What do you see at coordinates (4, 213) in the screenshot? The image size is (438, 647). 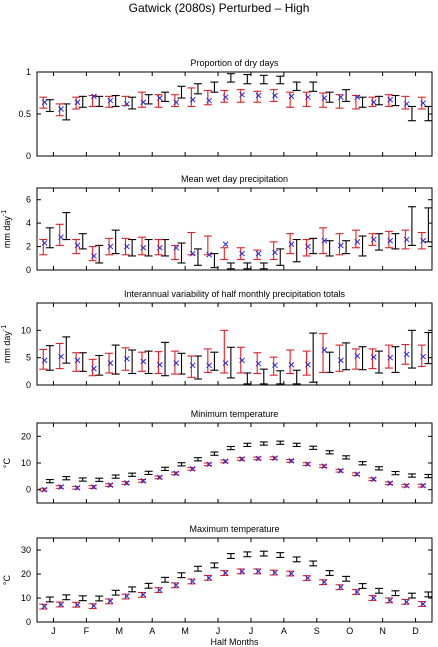 I see `y-axis-label-exponent: -1` at bounding box center [4, 213].